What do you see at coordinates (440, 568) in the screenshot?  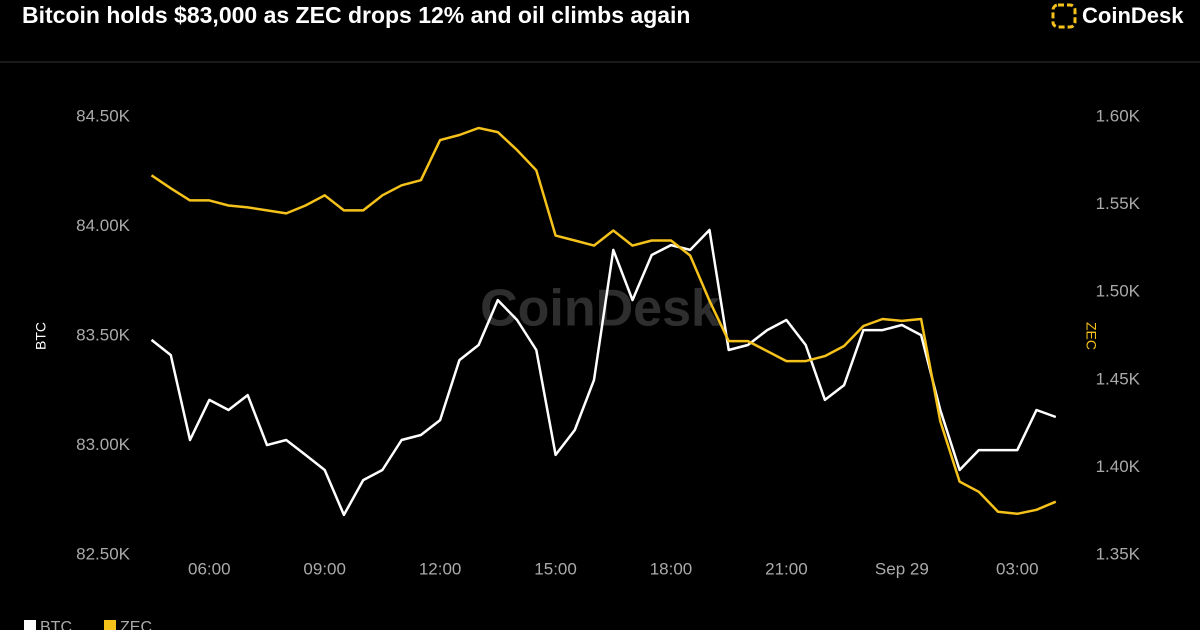 I see `x-tick-label: 12:00` at bounding box center [440, 568].